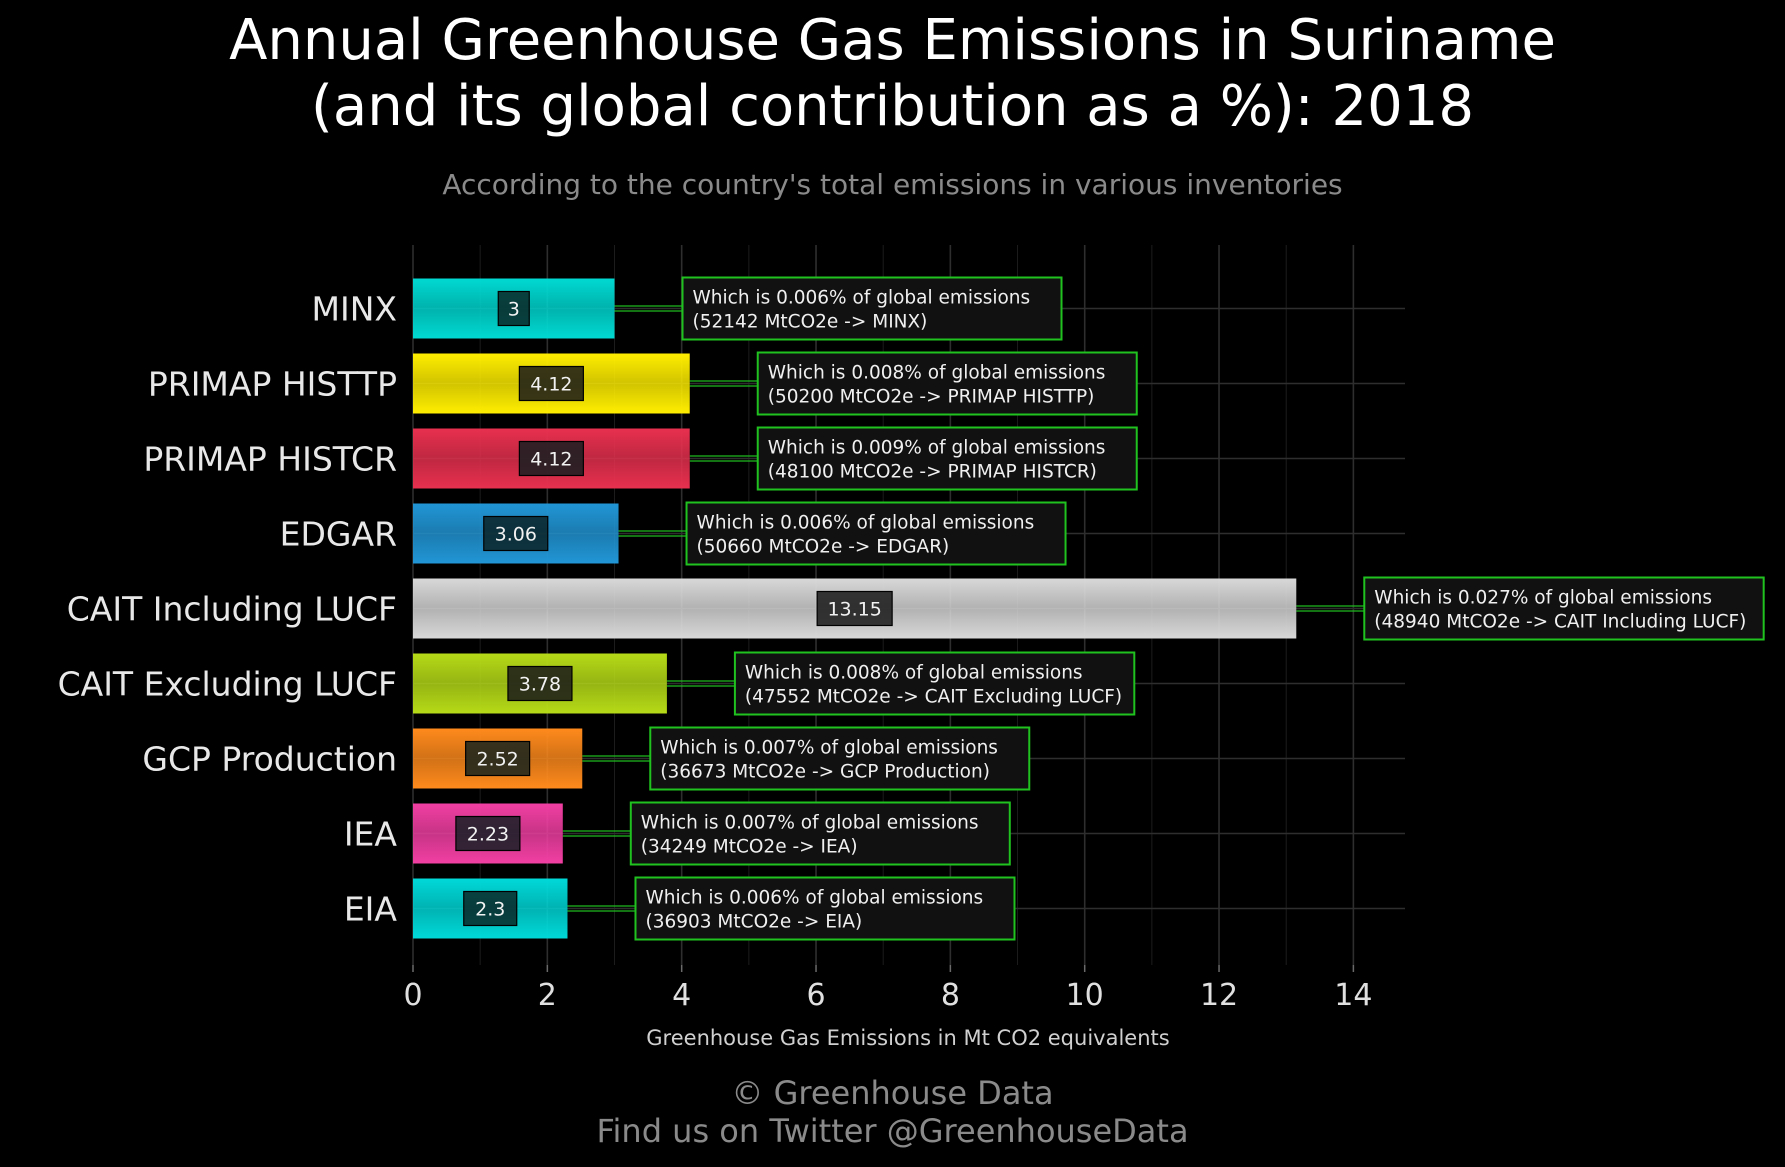 Image resolution: width=1785 pixels, height=1167 pixels. Describe the element at coordinates (547, 995) in the screenshot. I see `x-tick-label: 2` at that location.